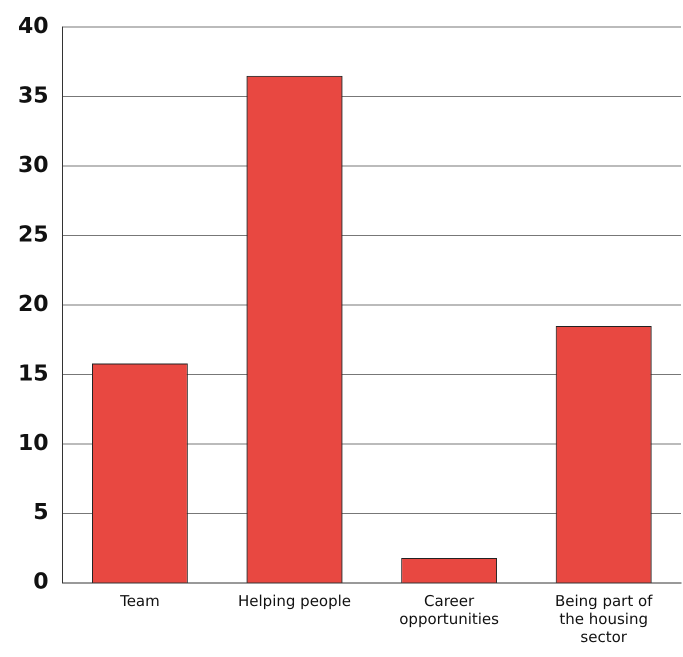 This screenshot has width=683, height=657. What do you see at coordinates (449, 610) in the screenshot?
I see `x-tick-label: Career opportunities` at bounding box center [449, 610].